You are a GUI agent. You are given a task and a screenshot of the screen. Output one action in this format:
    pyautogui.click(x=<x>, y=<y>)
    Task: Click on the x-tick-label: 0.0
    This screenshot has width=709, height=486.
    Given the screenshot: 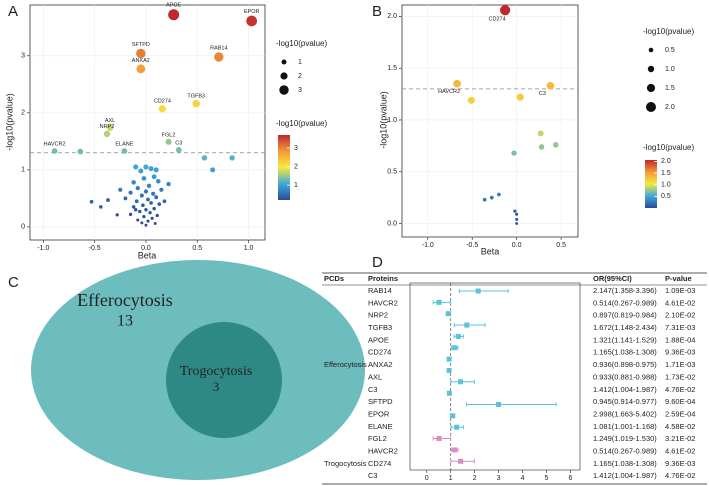 What is the action you would take?
    pyautogui.click(x=146, y=248)
    